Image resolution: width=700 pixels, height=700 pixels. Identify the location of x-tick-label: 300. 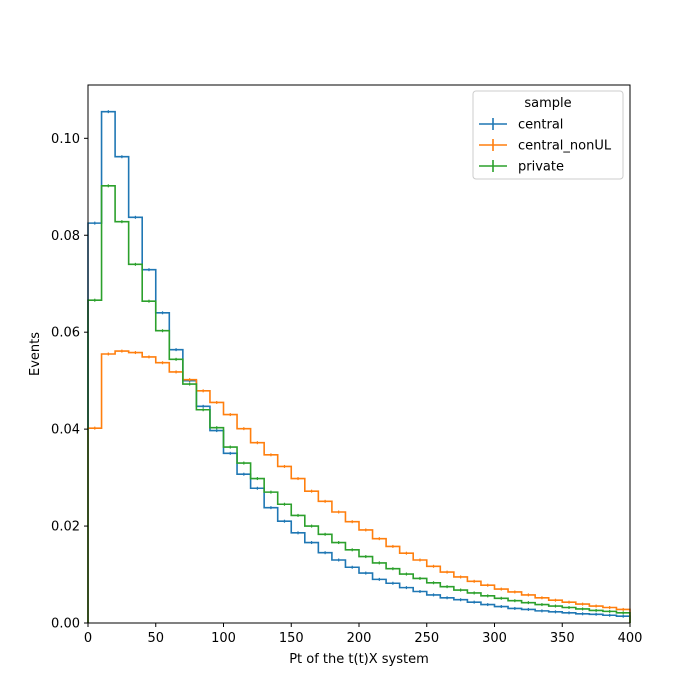
(494, 638).